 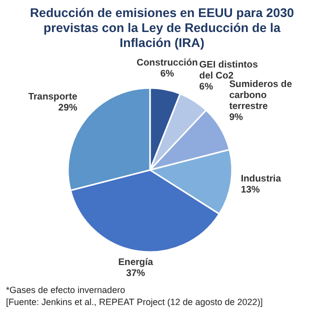 What do you see at coordinates (53, 97) in the screenshot?
I see `slice-label: Transporte` at bounding box center [53, 97].